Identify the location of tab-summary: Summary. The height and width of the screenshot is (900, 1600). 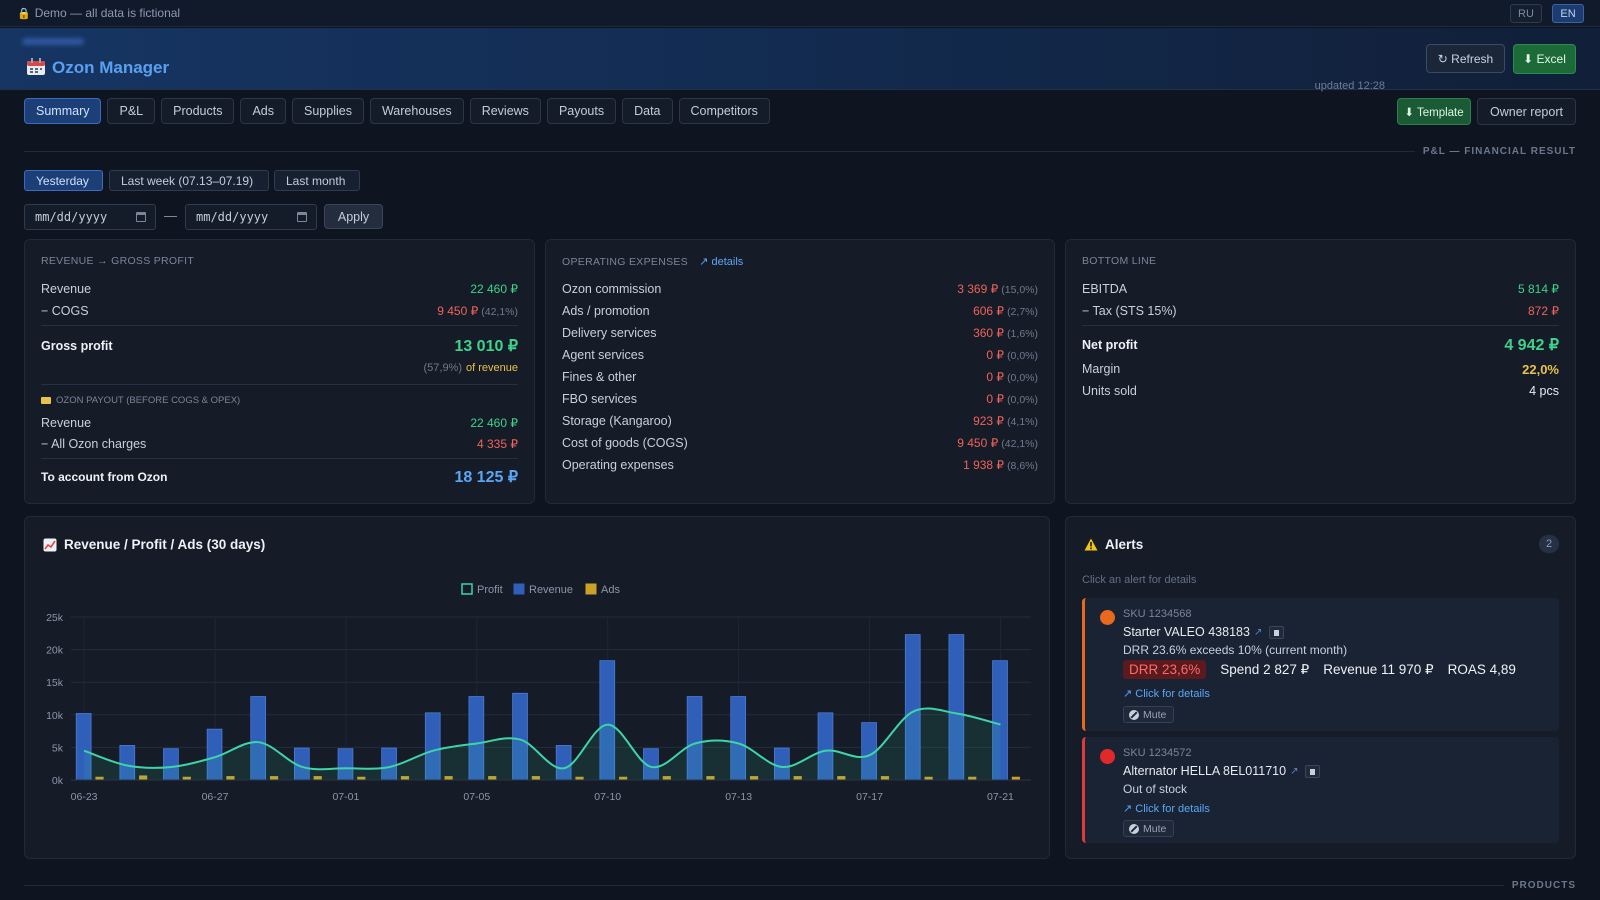
(63, 111).